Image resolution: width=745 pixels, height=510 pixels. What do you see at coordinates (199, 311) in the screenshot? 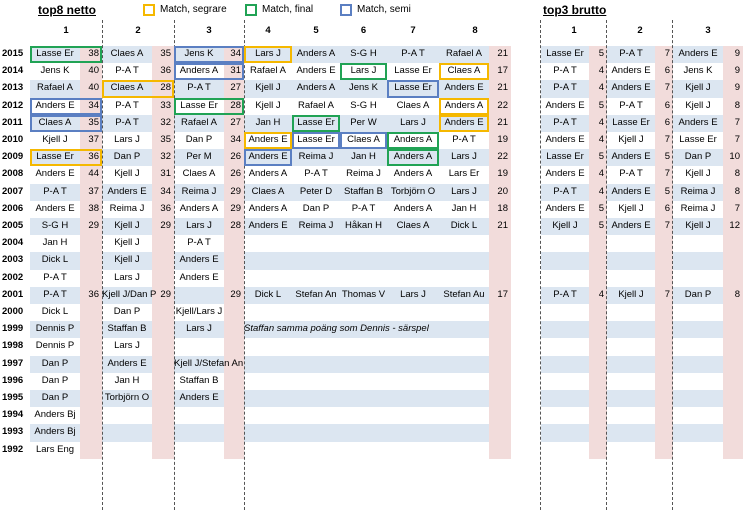
I see `player-name: Kjell/Lars J` at bounding box center [199, 311].